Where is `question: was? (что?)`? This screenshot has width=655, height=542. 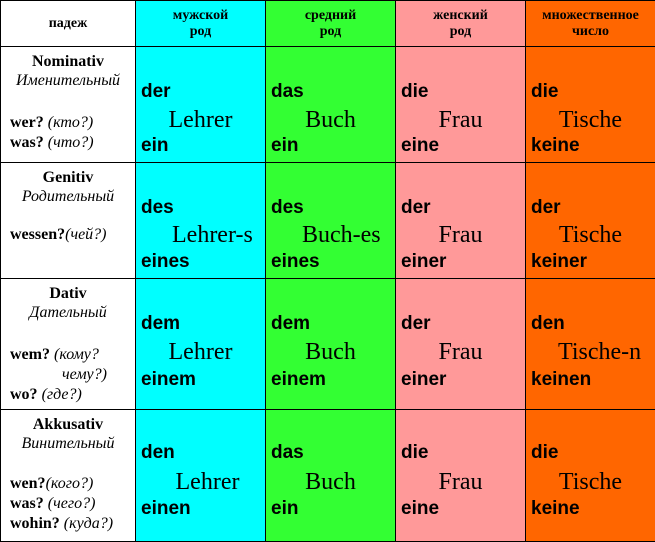
question: was? (что?) is located at coordinates (52, 143).